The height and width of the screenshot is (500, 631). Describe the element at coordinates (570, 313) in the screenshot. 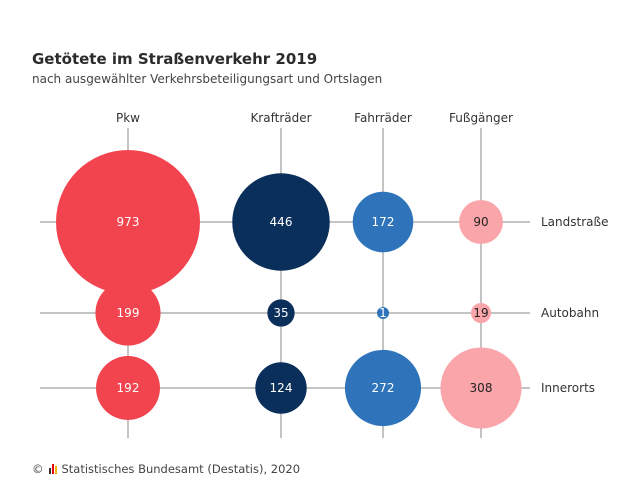

I see `row-label: Autobahn` at that location.